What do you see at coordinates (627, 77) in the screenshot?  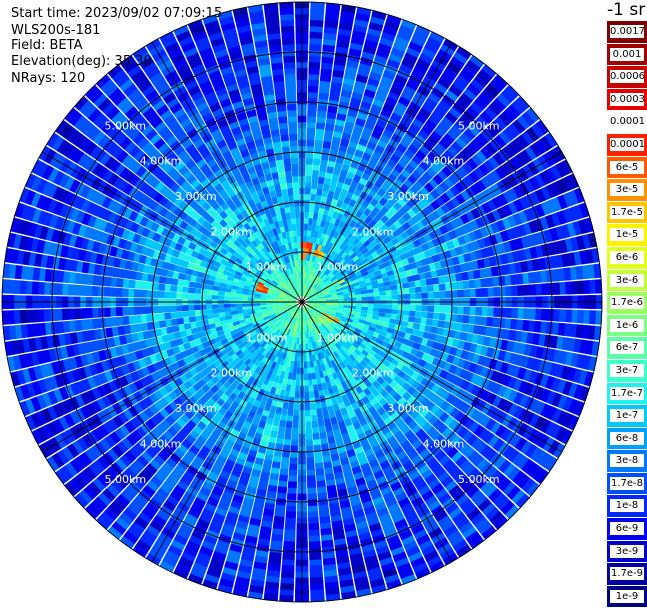 I see `colorbar-level-label: 0.0006` at bounding box center [627, 77].